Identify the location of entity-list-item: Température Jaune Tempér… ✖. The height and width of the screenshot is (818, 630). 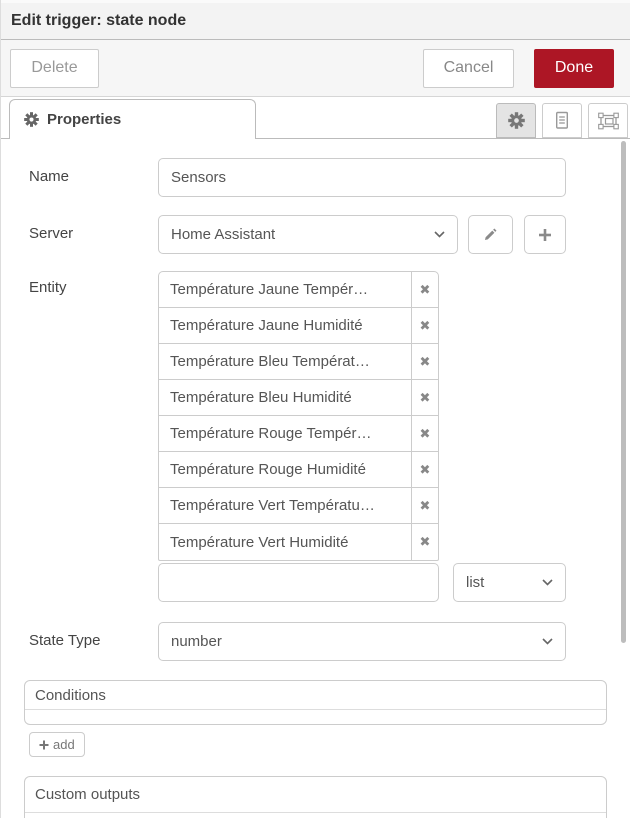
(298, 290).